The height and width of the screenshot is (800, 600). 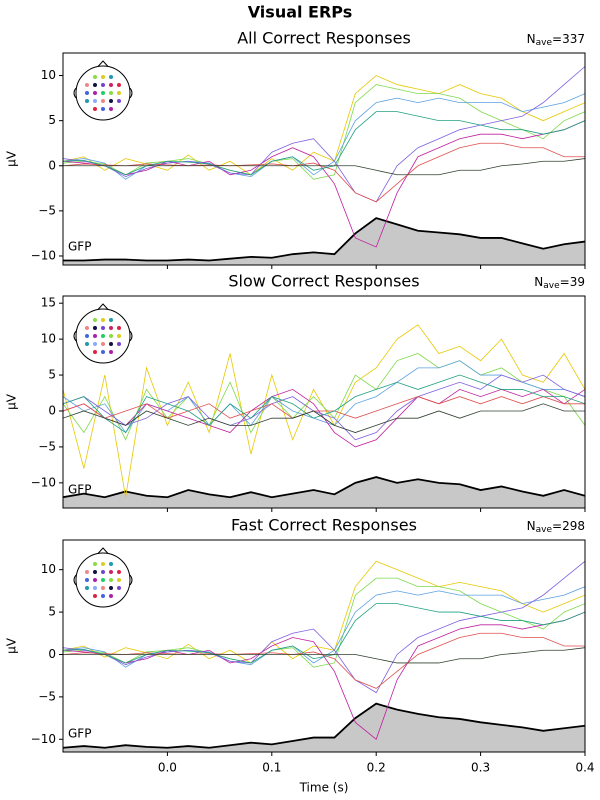 What do you see at coordinates (52, 410) in the screenshot?
I see `y-tick-label: 0` at bounding box center [52, 410].